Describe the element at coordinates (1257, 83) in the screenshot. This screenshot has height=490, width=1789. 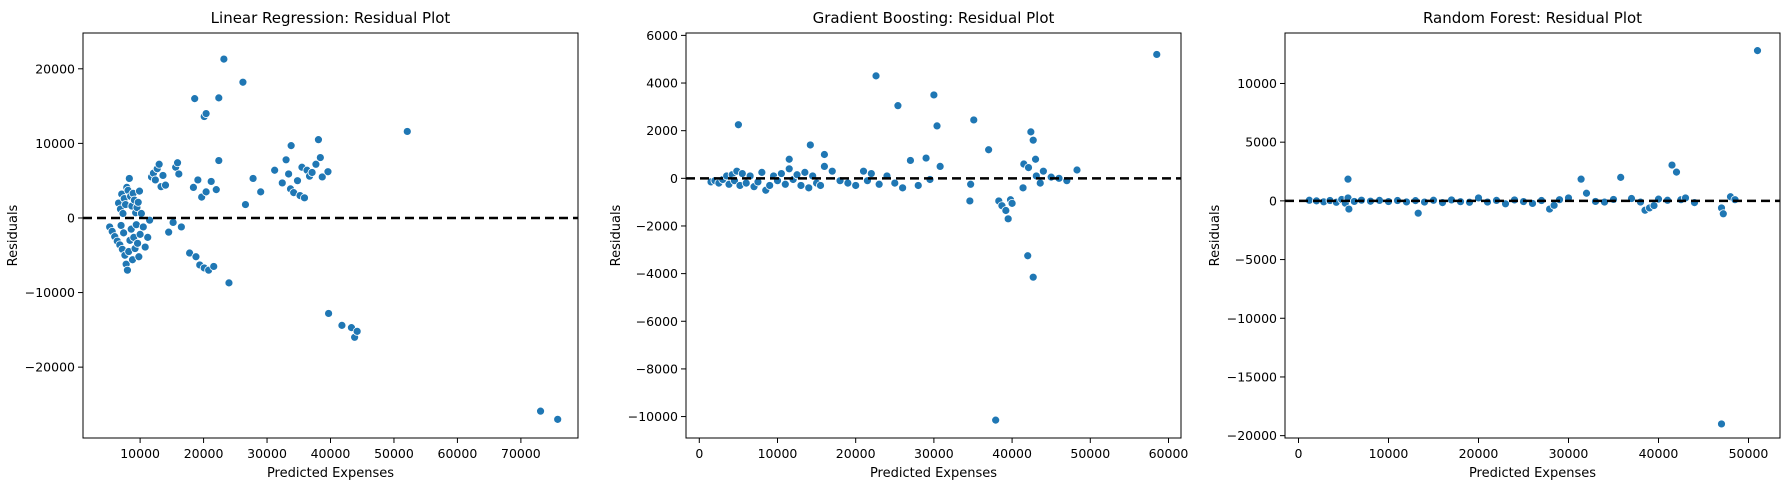
I see `chart-2-ytick-label: 10000` at that location.